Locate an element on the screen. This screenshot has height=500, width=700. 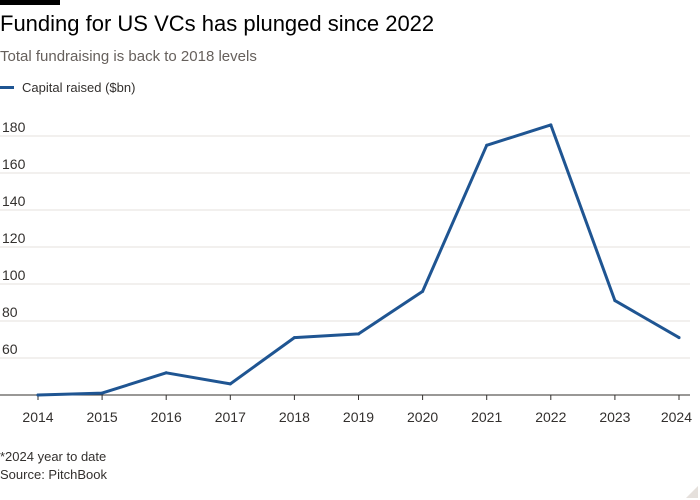
data-point-2021 is located at coordinates (487, 145).